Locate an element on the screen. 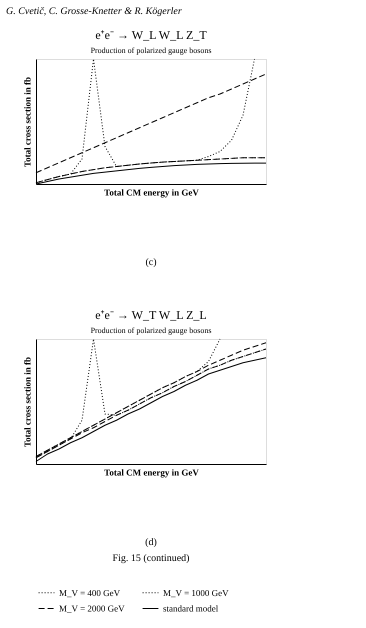 The width and height of the screenshot is (366, 628). text: (d) is located at coordinates (151, 542).